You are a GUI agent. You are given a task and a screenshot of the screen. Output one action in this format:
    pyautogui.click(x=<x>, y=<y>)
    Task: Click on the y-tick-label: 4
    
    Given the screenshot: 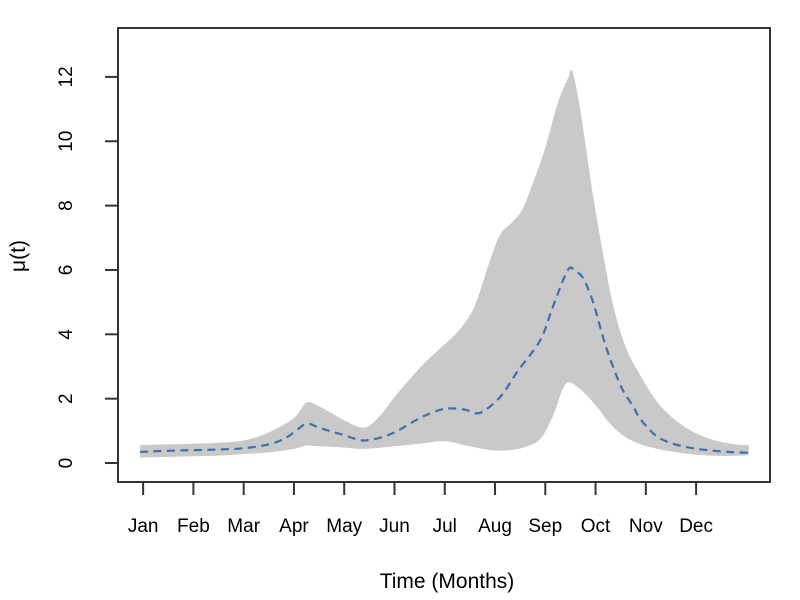 What is the action you would take?
    pyautogui.click(x=66, y=334)
    